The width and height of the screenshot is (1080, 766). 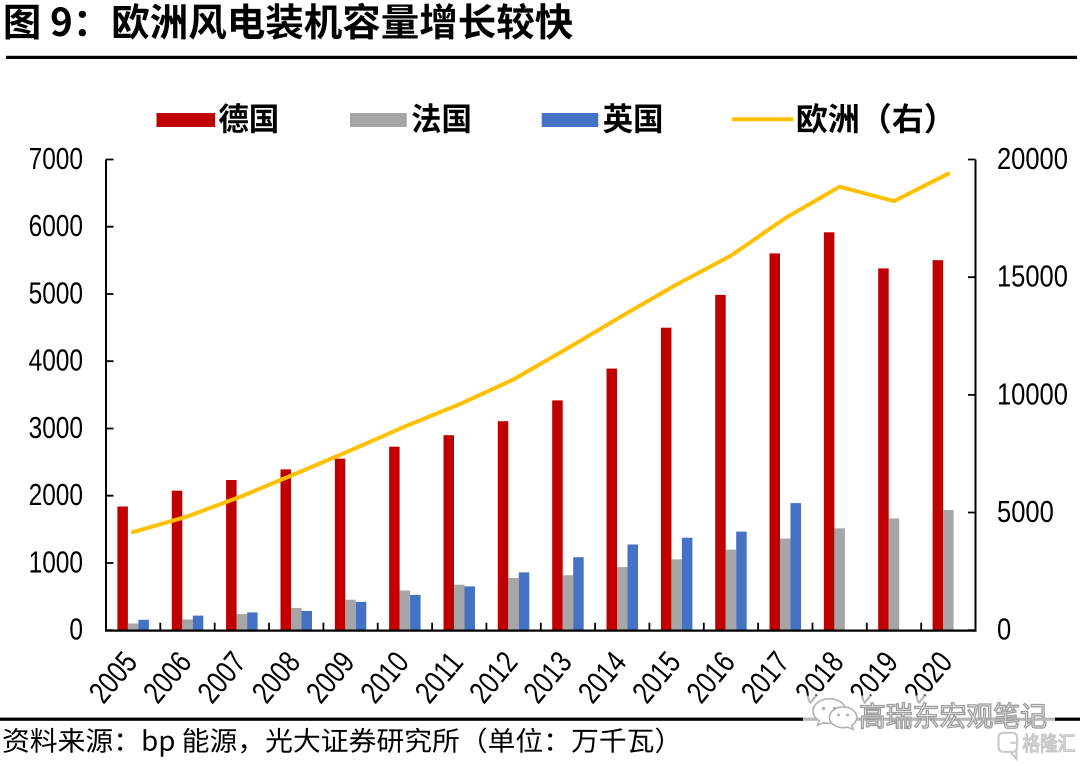 What do you see at coordinates (56, 361) in the screenshot?
I see `svg-text: 4000` at bounding box center [56, 361].